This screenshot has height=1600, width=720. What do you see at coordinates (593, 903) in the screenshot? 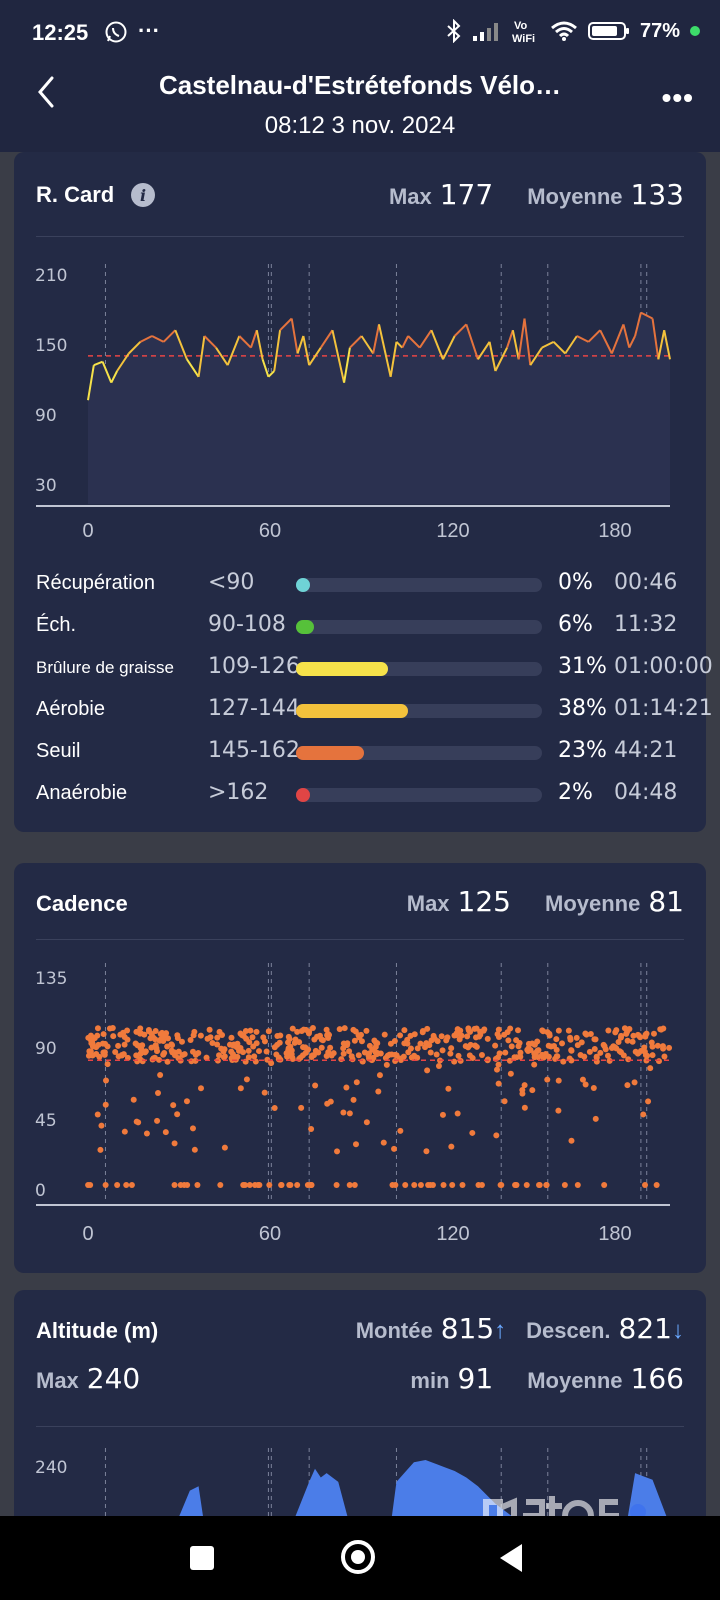
I see `cadence-avg-label: Moyenne` at bounding box center [593, 903].